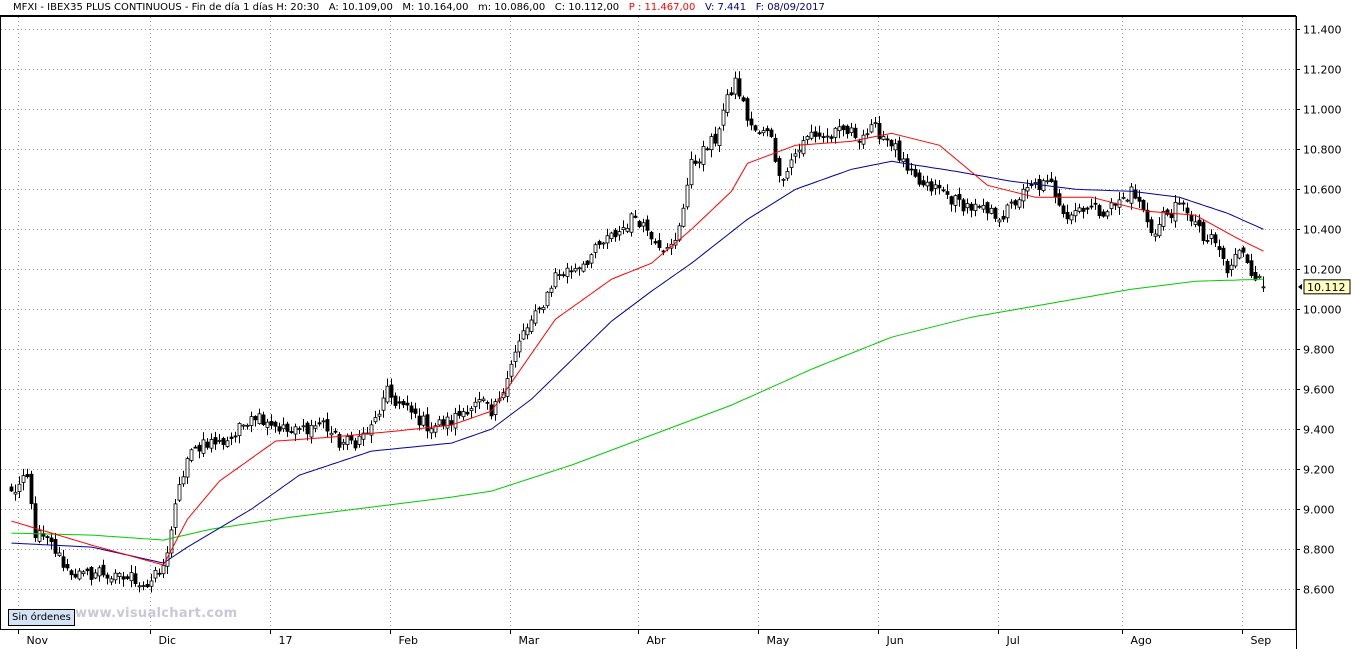 The width and height of the screenshot is (1354, 649). Describe the element at coordinates (1319, 510) in the screenshot. I see `y-tick-label: 9.000` at that location.